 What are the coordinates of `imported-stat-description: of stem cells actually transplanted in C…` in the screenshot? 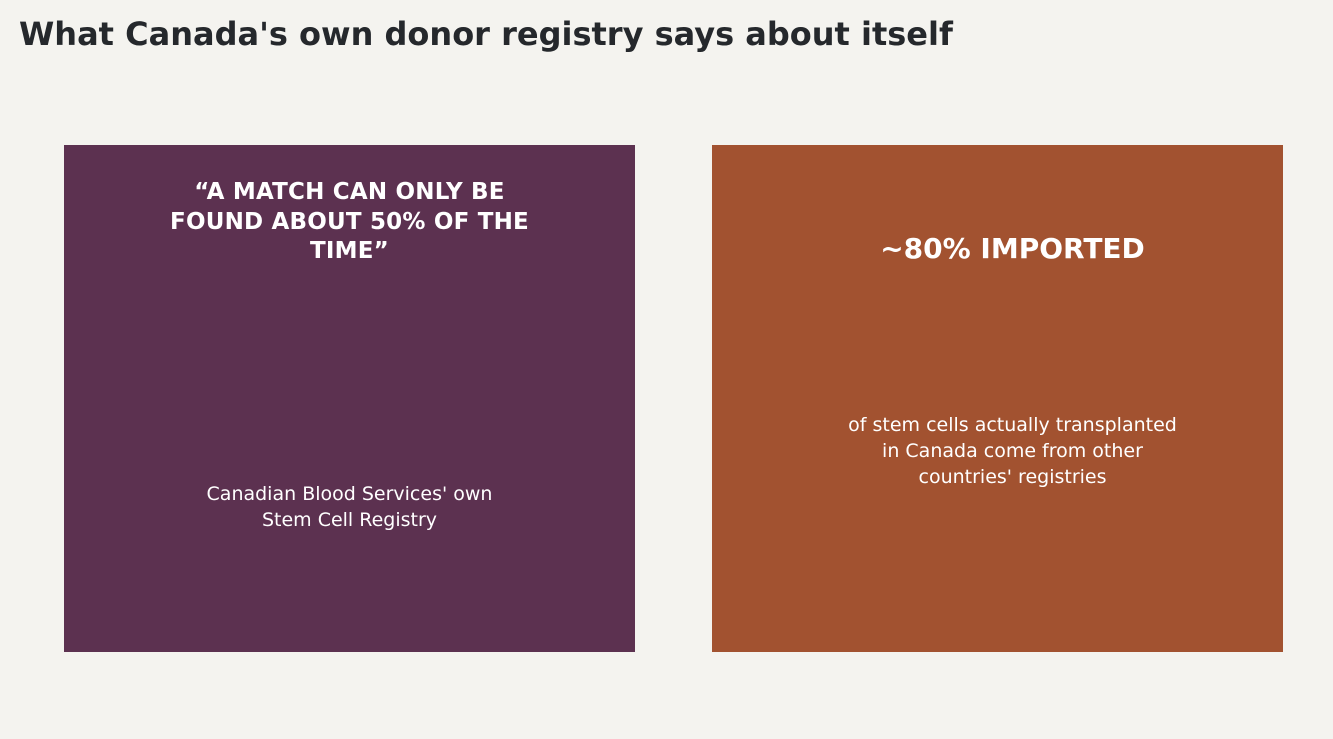 It's located at (1012, 451).